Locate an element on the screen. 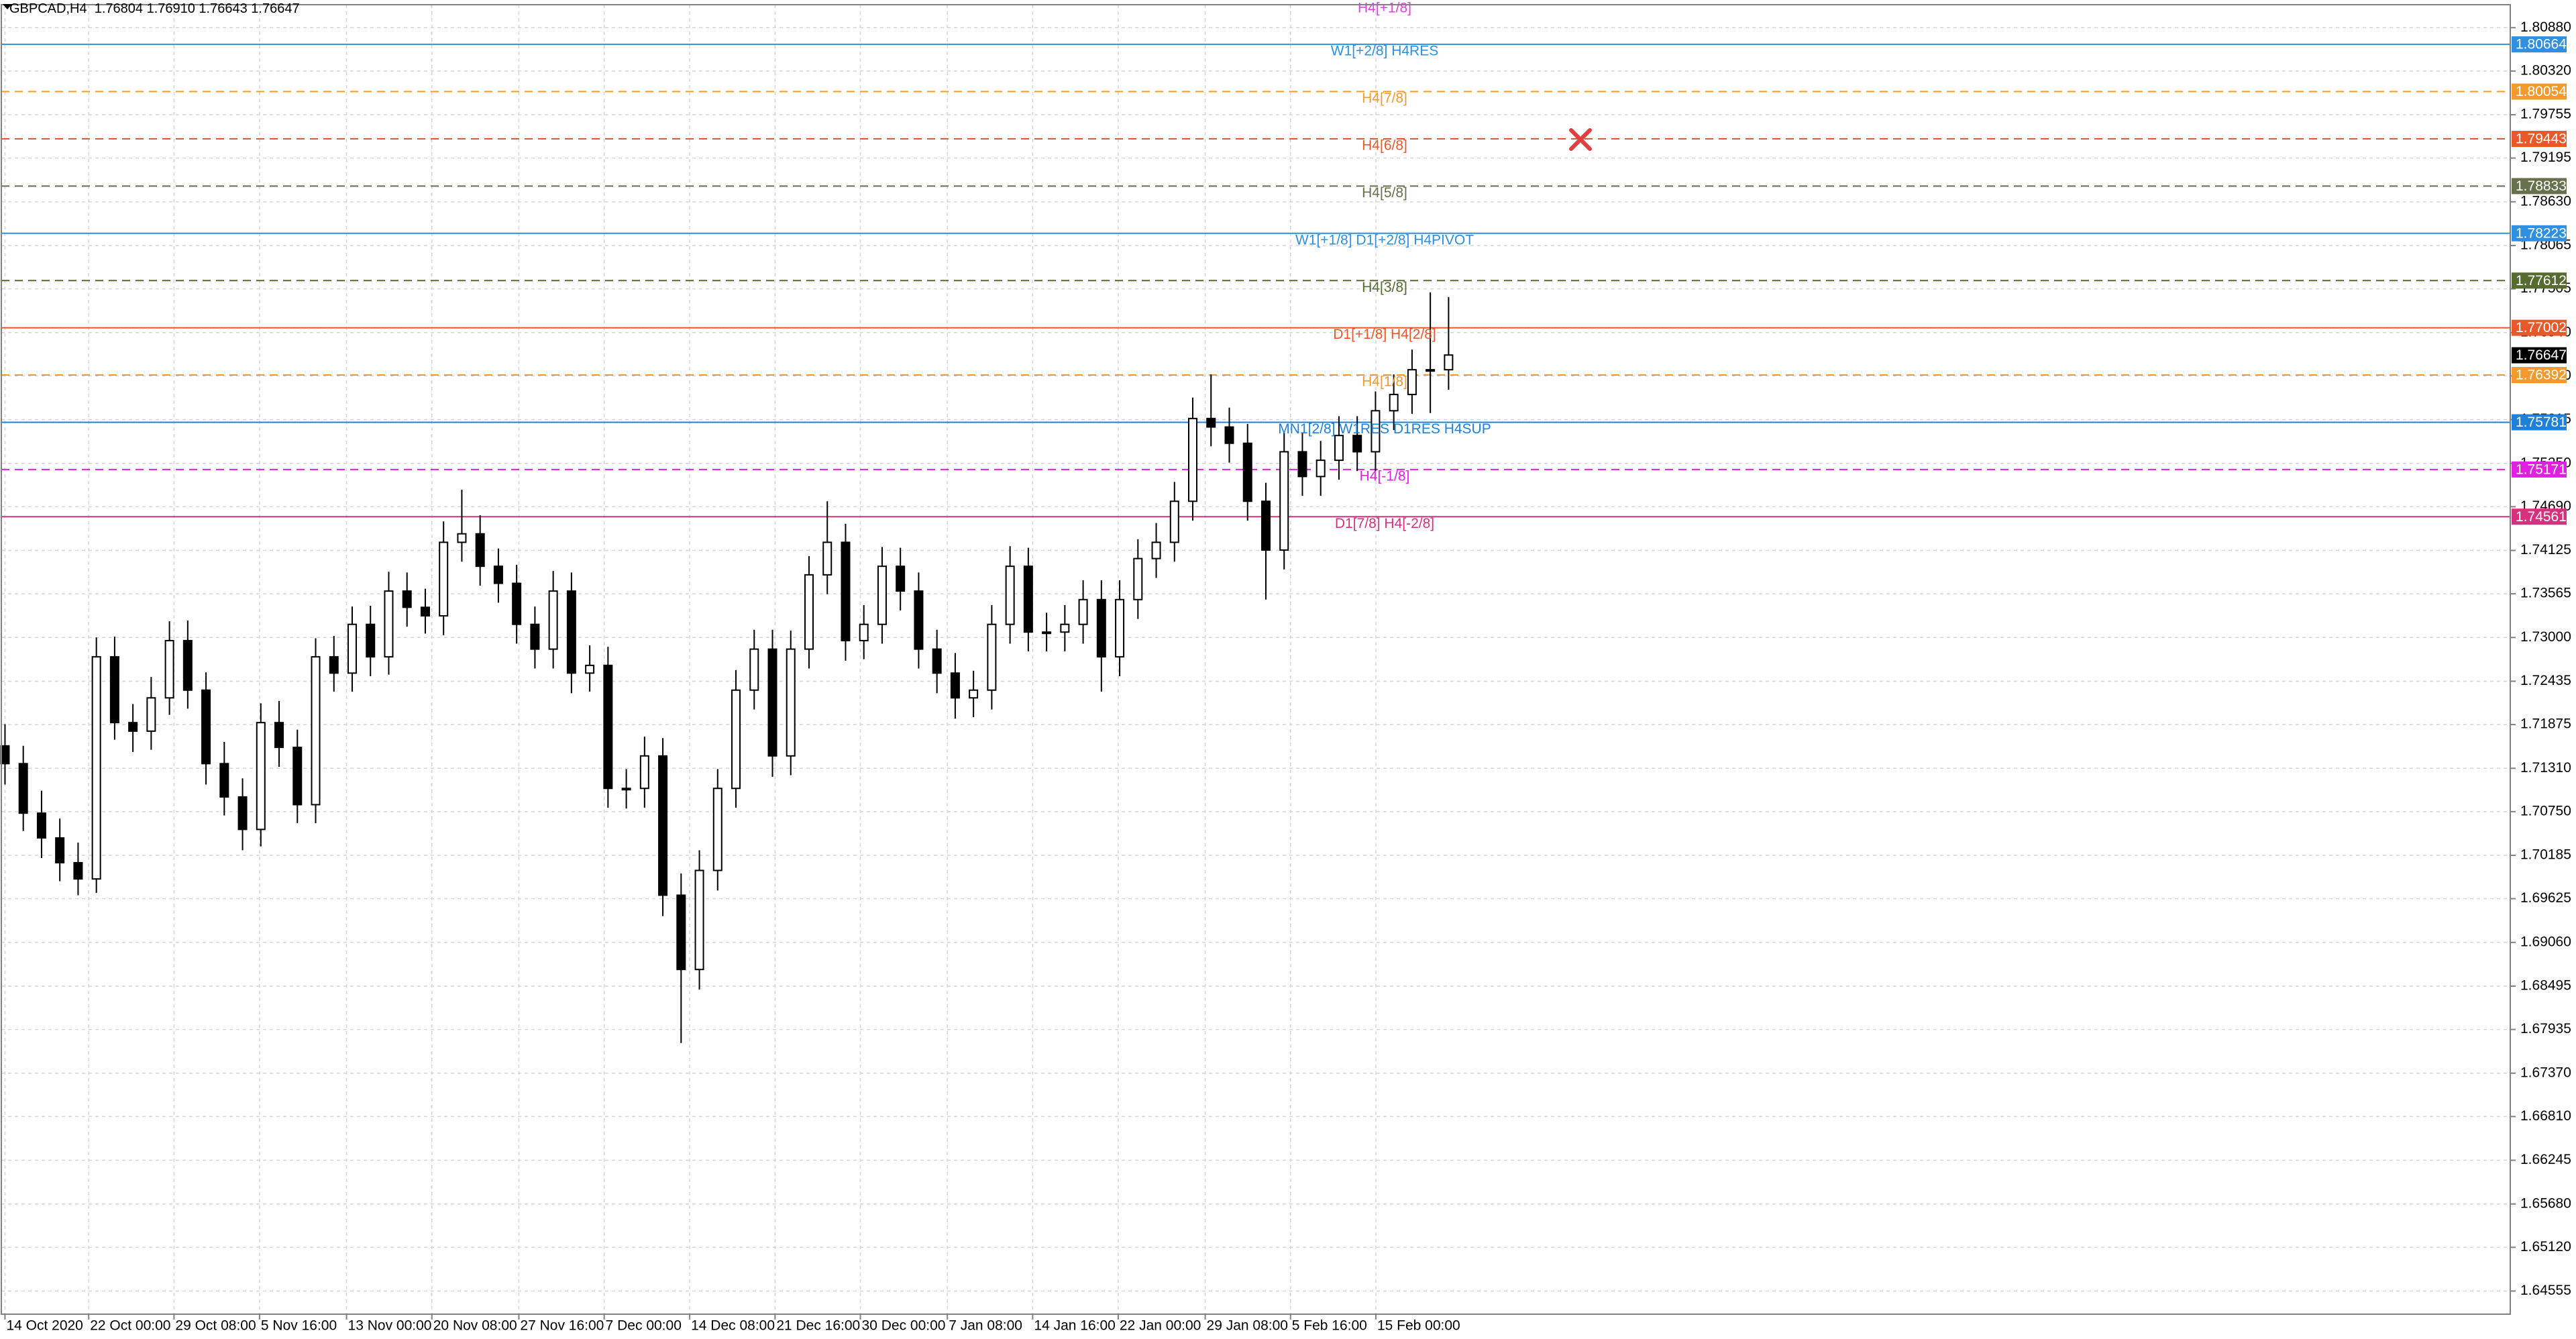 The height and width of the screenshot is (1339, 2576). y-tick-label: 1.74125 is located at coordinates (2545, 549).